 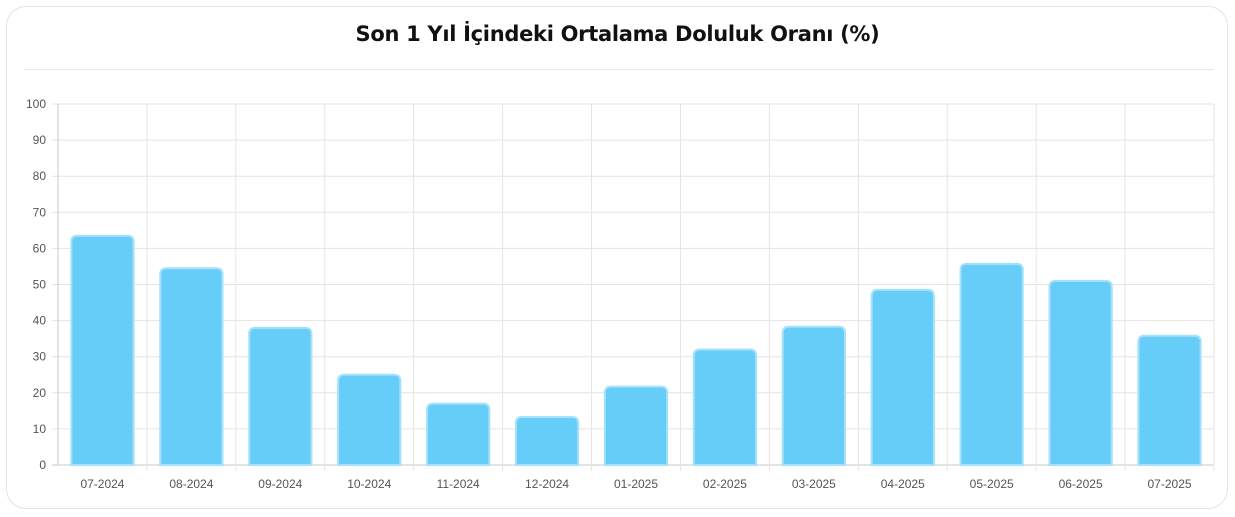 I want to click on bar-09-2024, so click(x=280, y=396).